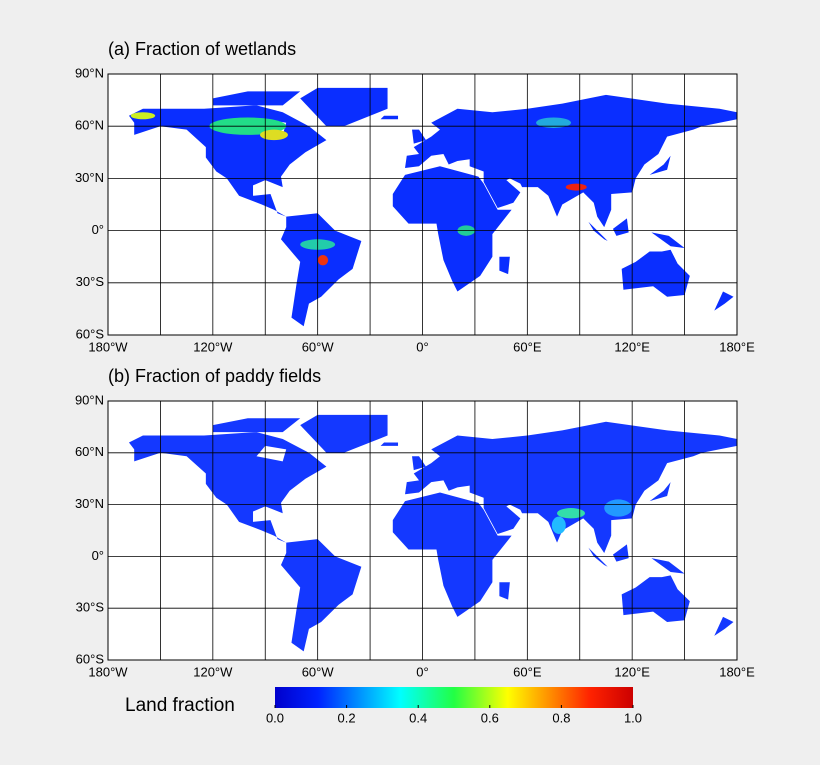 This screenshot has width=820, height=765. Describe the element at coordinates (490, 717) in the screenshot. I see `colorbar-tick-label: 0.6` at that location.